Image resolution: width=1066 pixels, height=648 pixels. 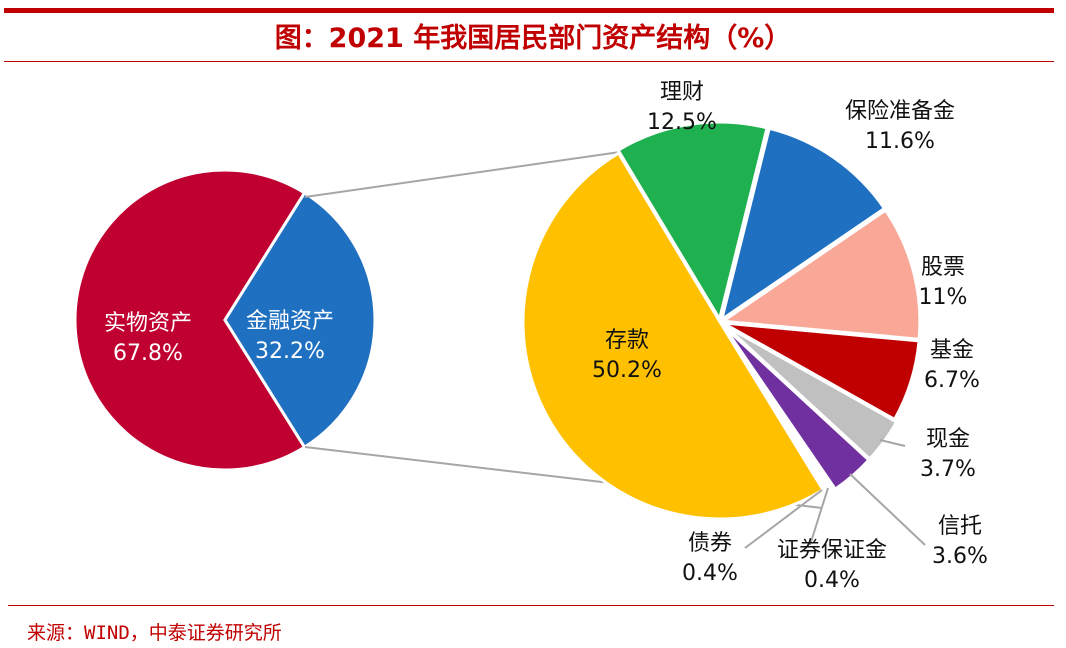 I want to click on label-存款: 存款 50.2%, so click(x=627, y=355).